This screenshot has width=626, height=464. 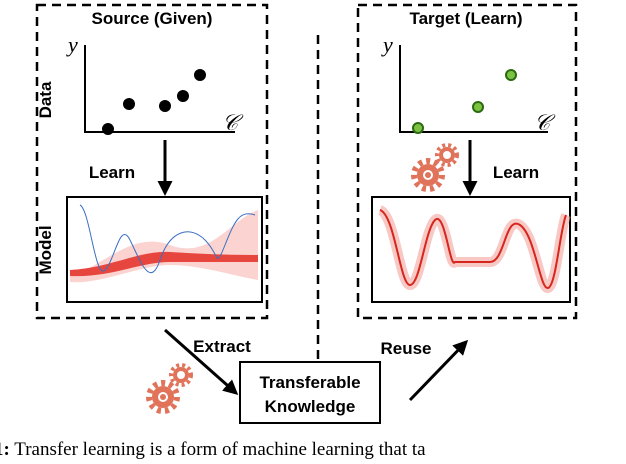 I want to click on knowledge-text: Knowledge, so click(x=310, y=406).